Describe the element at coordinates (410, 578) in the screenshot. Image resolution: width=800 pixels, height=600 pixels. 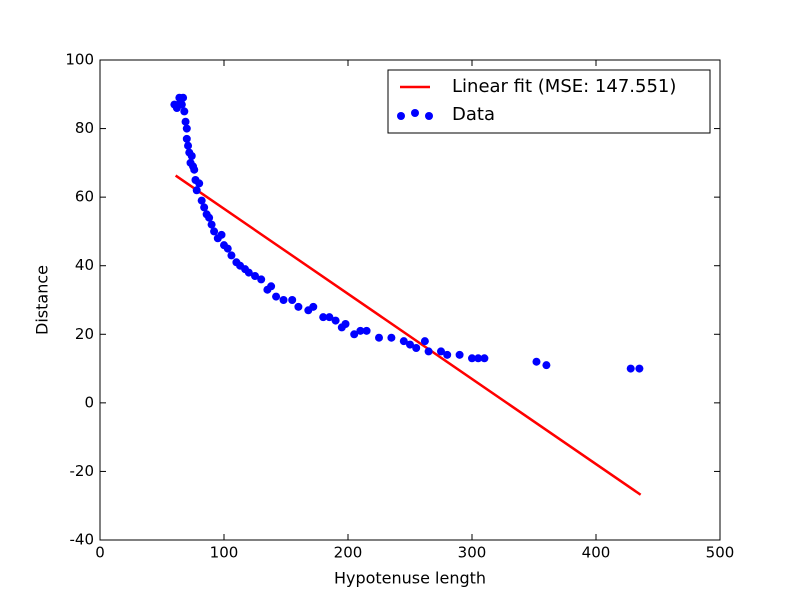
I see `x-axis-label: Hypotenuse length` at that location.